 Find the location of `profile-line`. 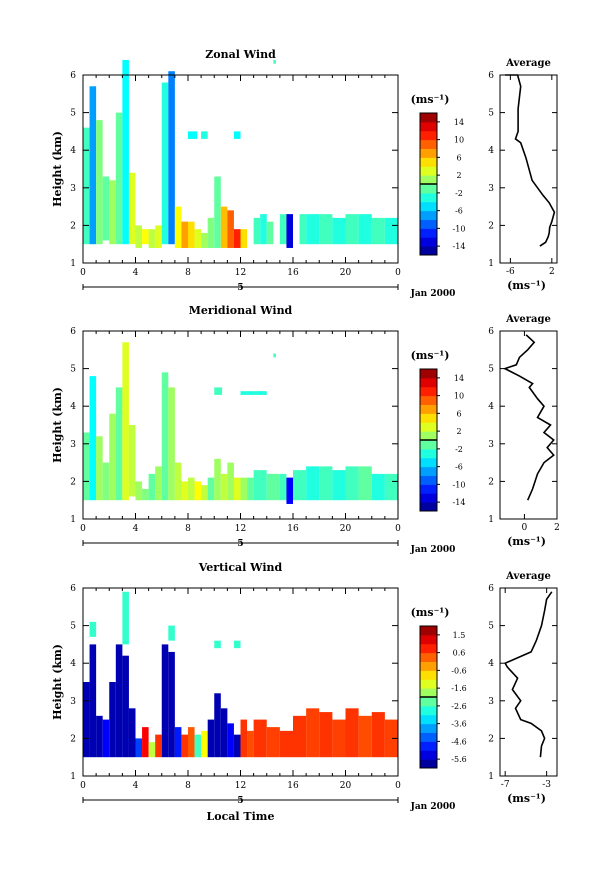

profile-line is located at coordinates (528, 417).